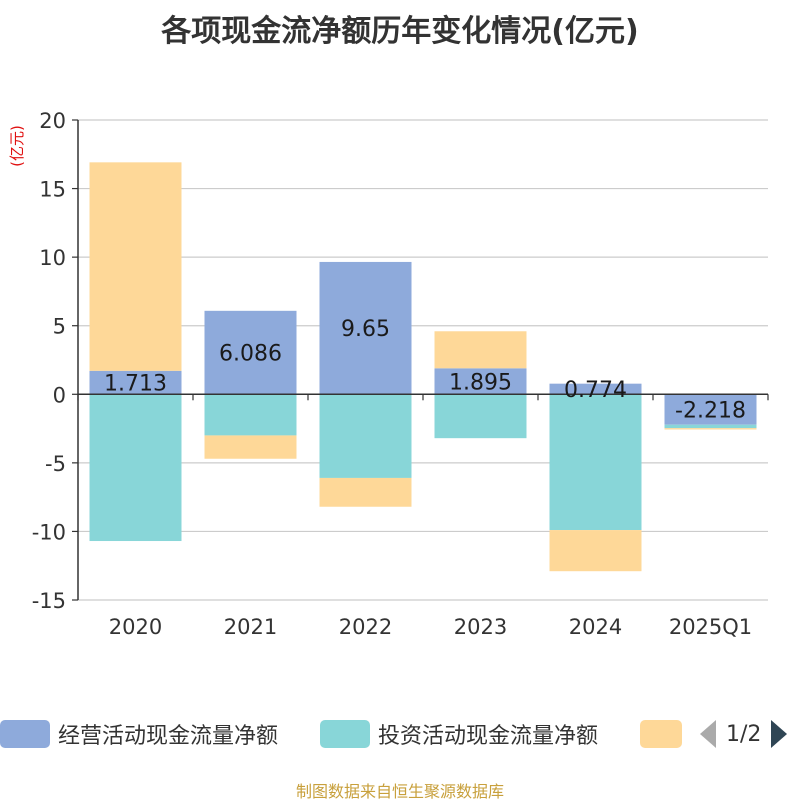 This screenshot has width=800, height=802. I want to click on data-label: 9.65, so click(365, 329).